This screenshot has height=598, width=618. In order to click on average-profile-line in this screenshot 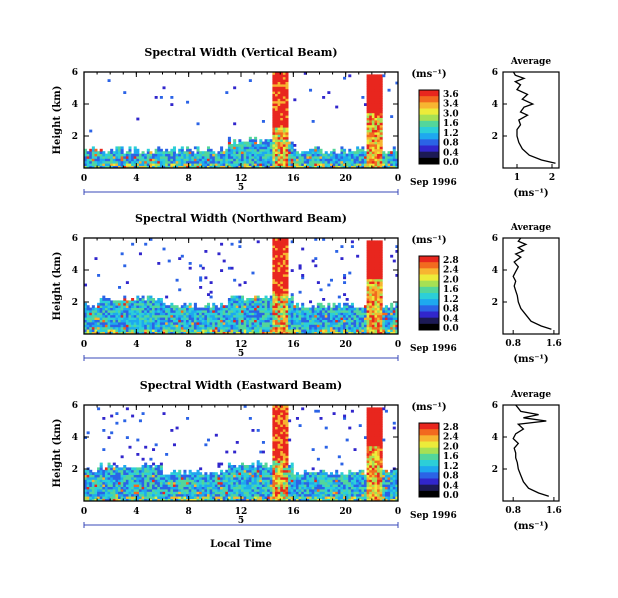, I will do `click(532, 283)`.